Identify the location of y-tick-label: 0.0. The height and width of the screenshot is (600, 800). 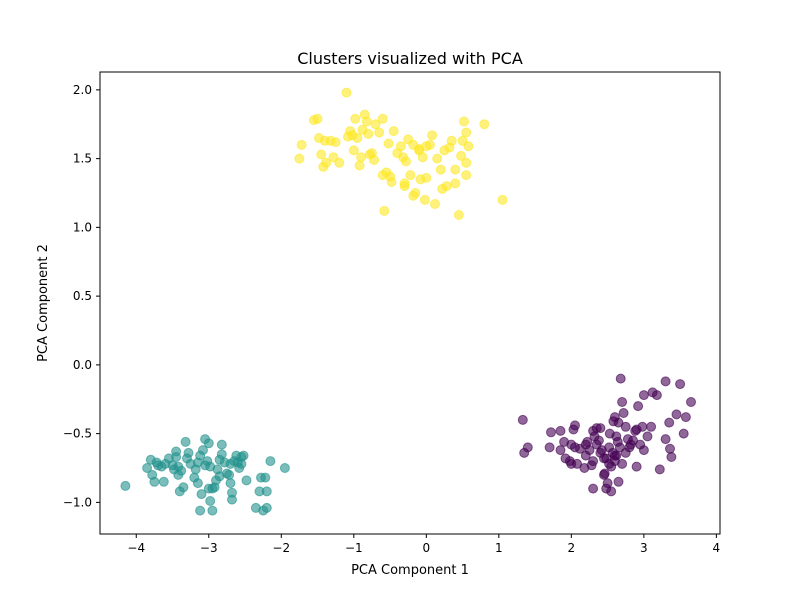
(82, 365).